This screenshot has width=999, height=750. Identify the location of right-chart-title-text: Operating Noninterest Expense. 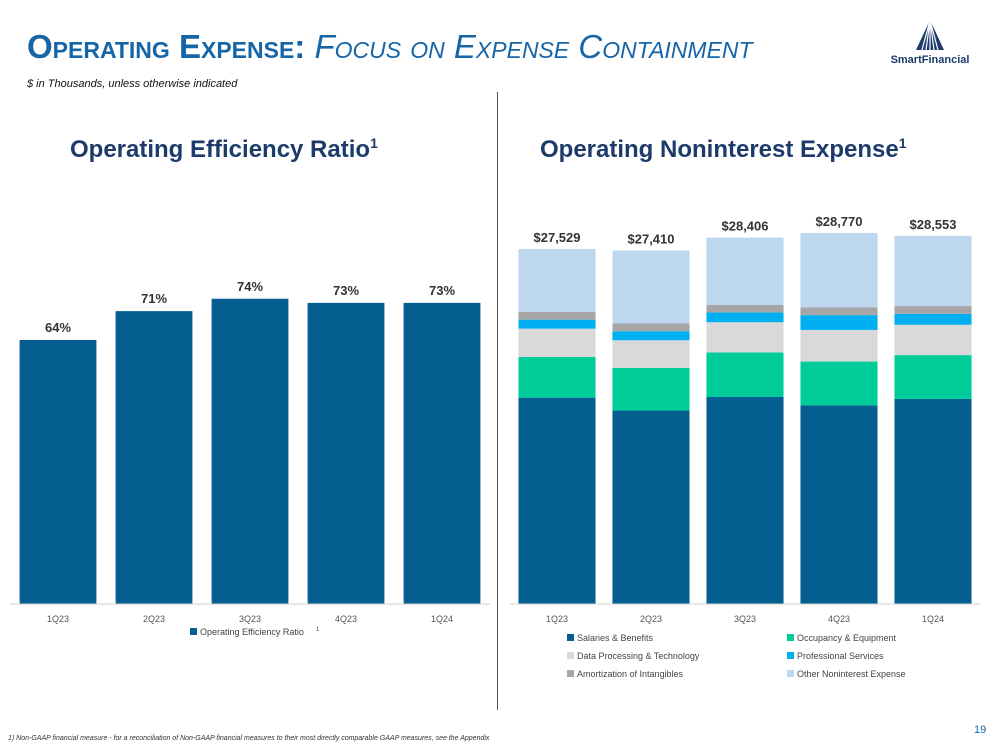
(719, 149).